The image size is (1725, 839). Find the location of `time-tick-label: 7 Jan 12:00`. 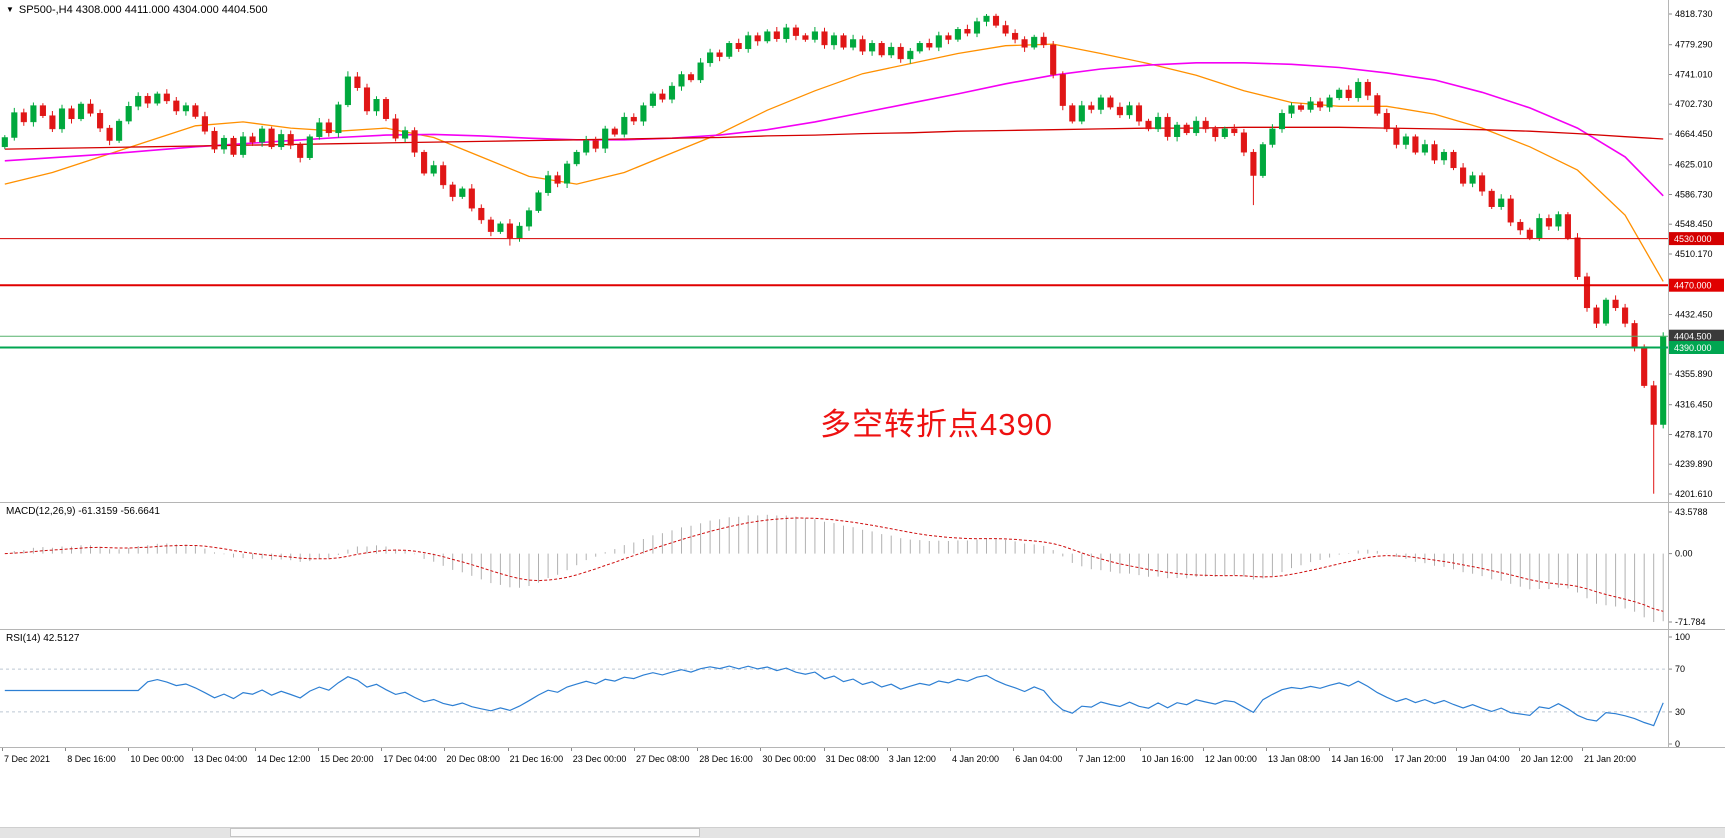

time-tick-label: 7 Jan 12:00 is located at coordinates (1102, 759).